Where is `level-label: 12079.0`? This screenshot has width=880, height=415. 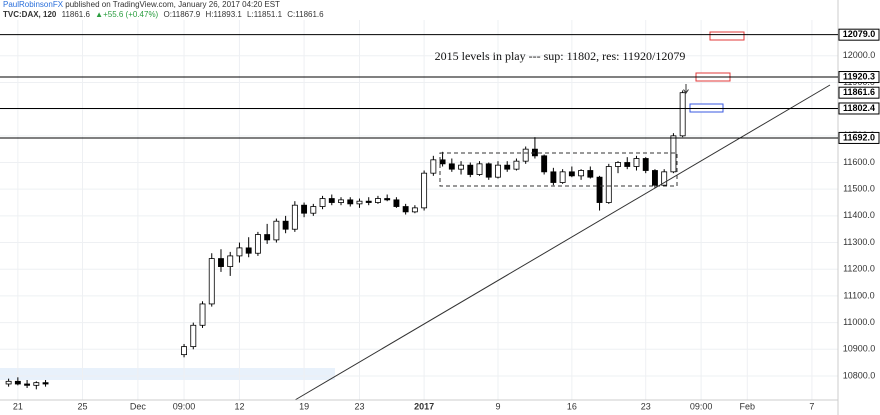 level-label: 12079.0 is located at coordinates (859, 34).